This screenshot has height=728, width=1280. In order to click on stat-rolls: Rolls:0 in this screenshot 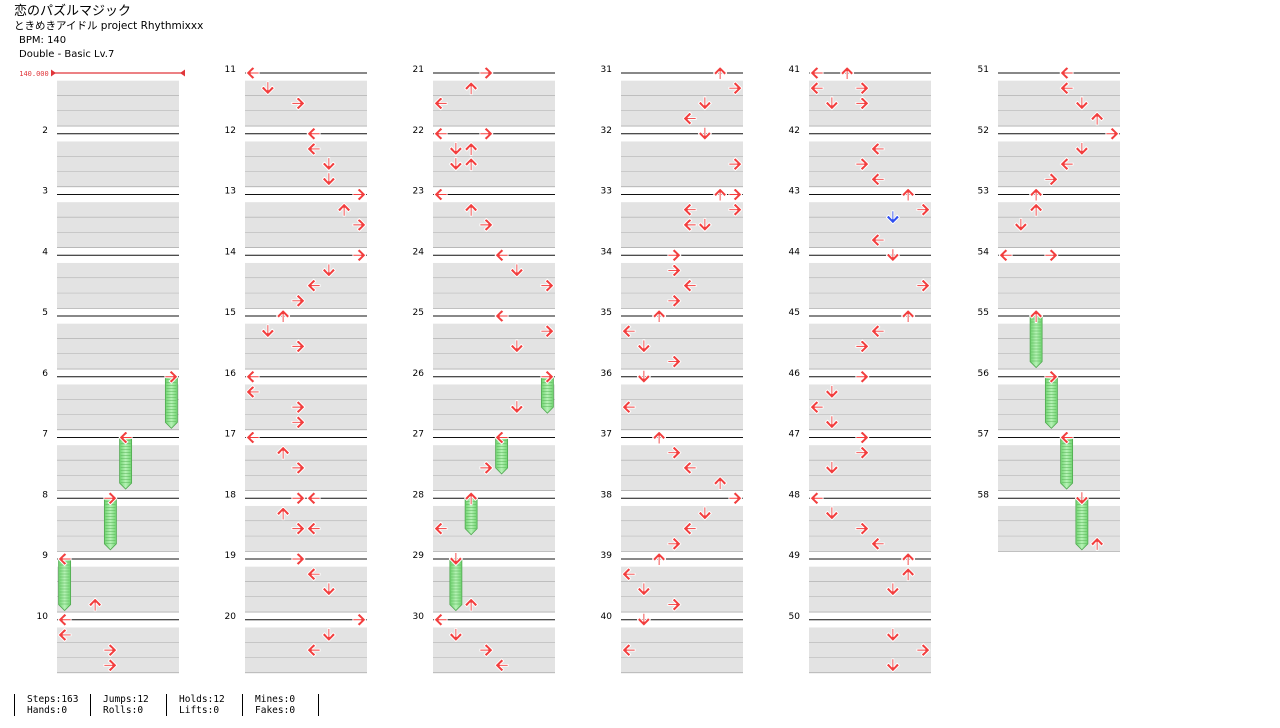, I will do `click(123, 710)`.